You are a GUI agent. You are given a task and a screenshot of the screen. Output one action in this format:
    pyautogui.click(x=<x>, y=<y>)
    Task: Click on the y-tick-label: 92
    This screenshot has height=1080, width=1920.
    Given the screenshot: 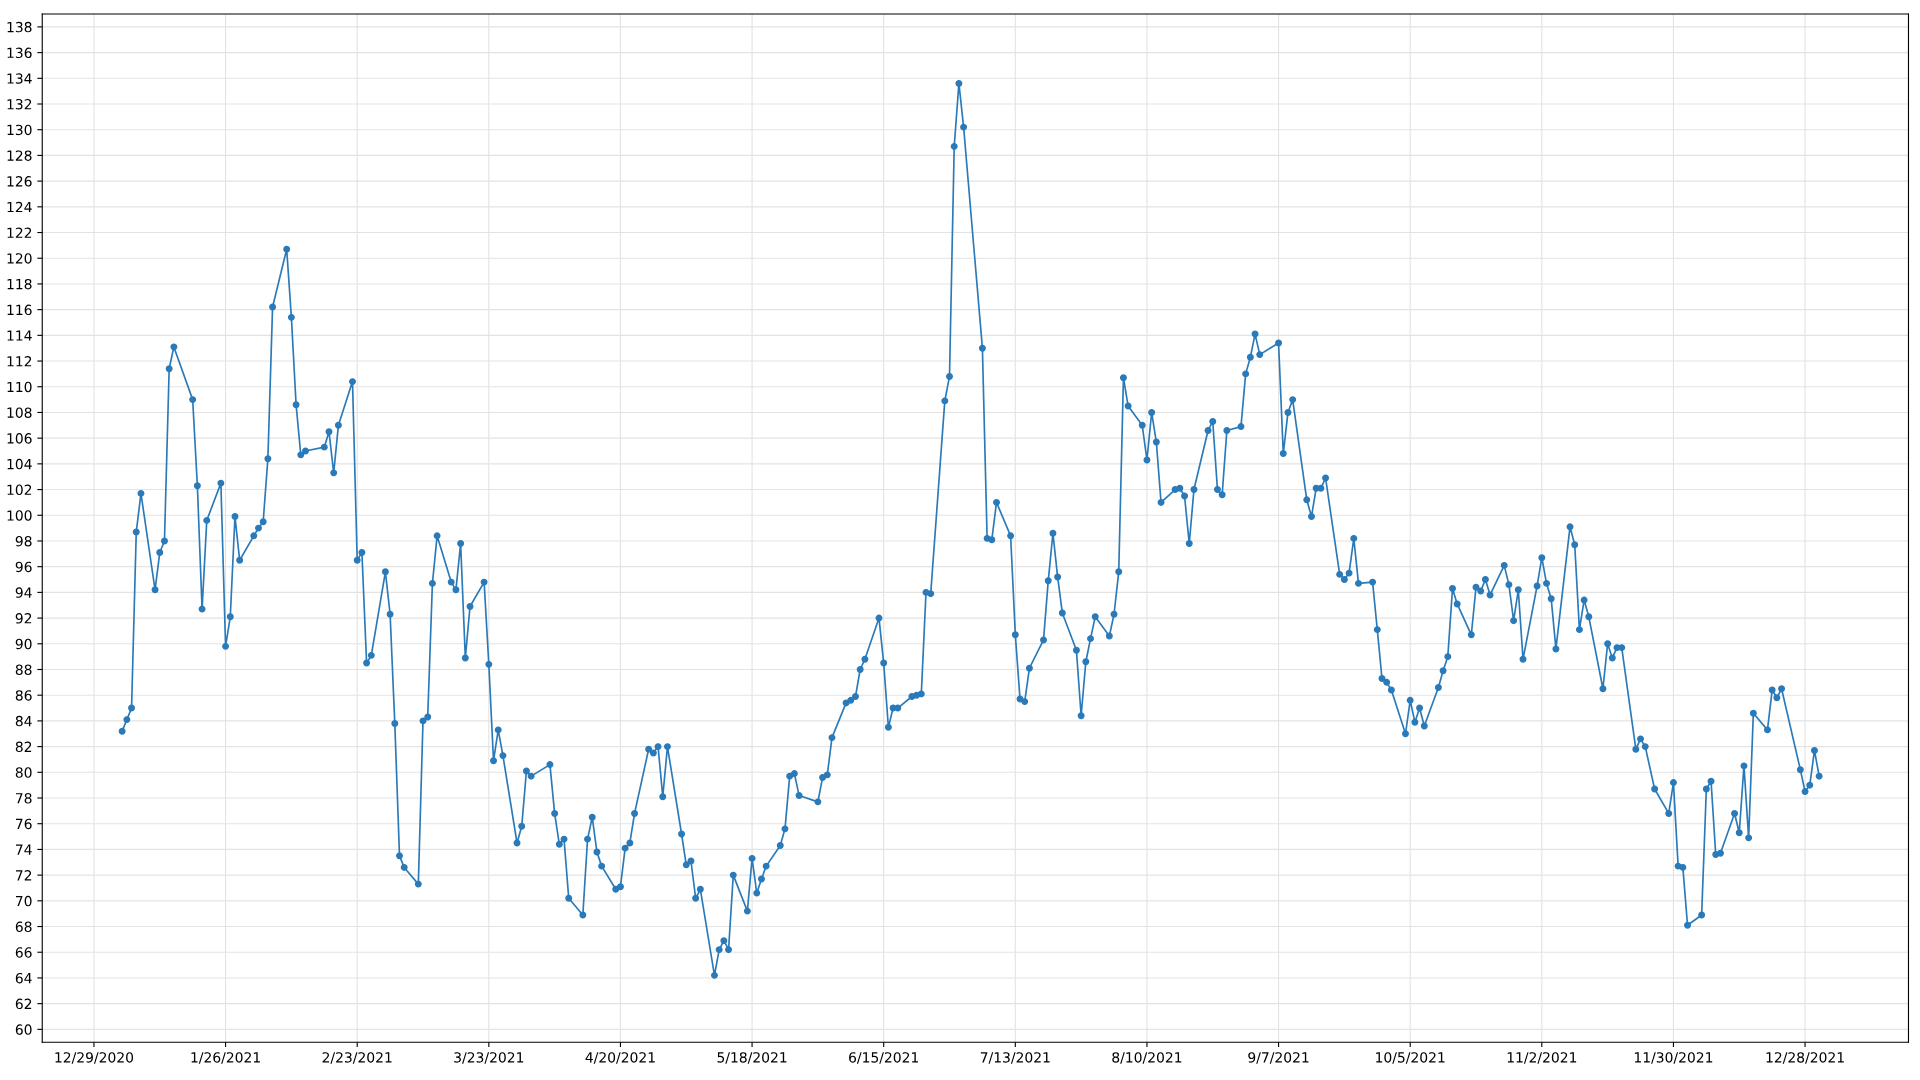 What is the action you would take?
    pyautogui.click(x=23, y=618)
    